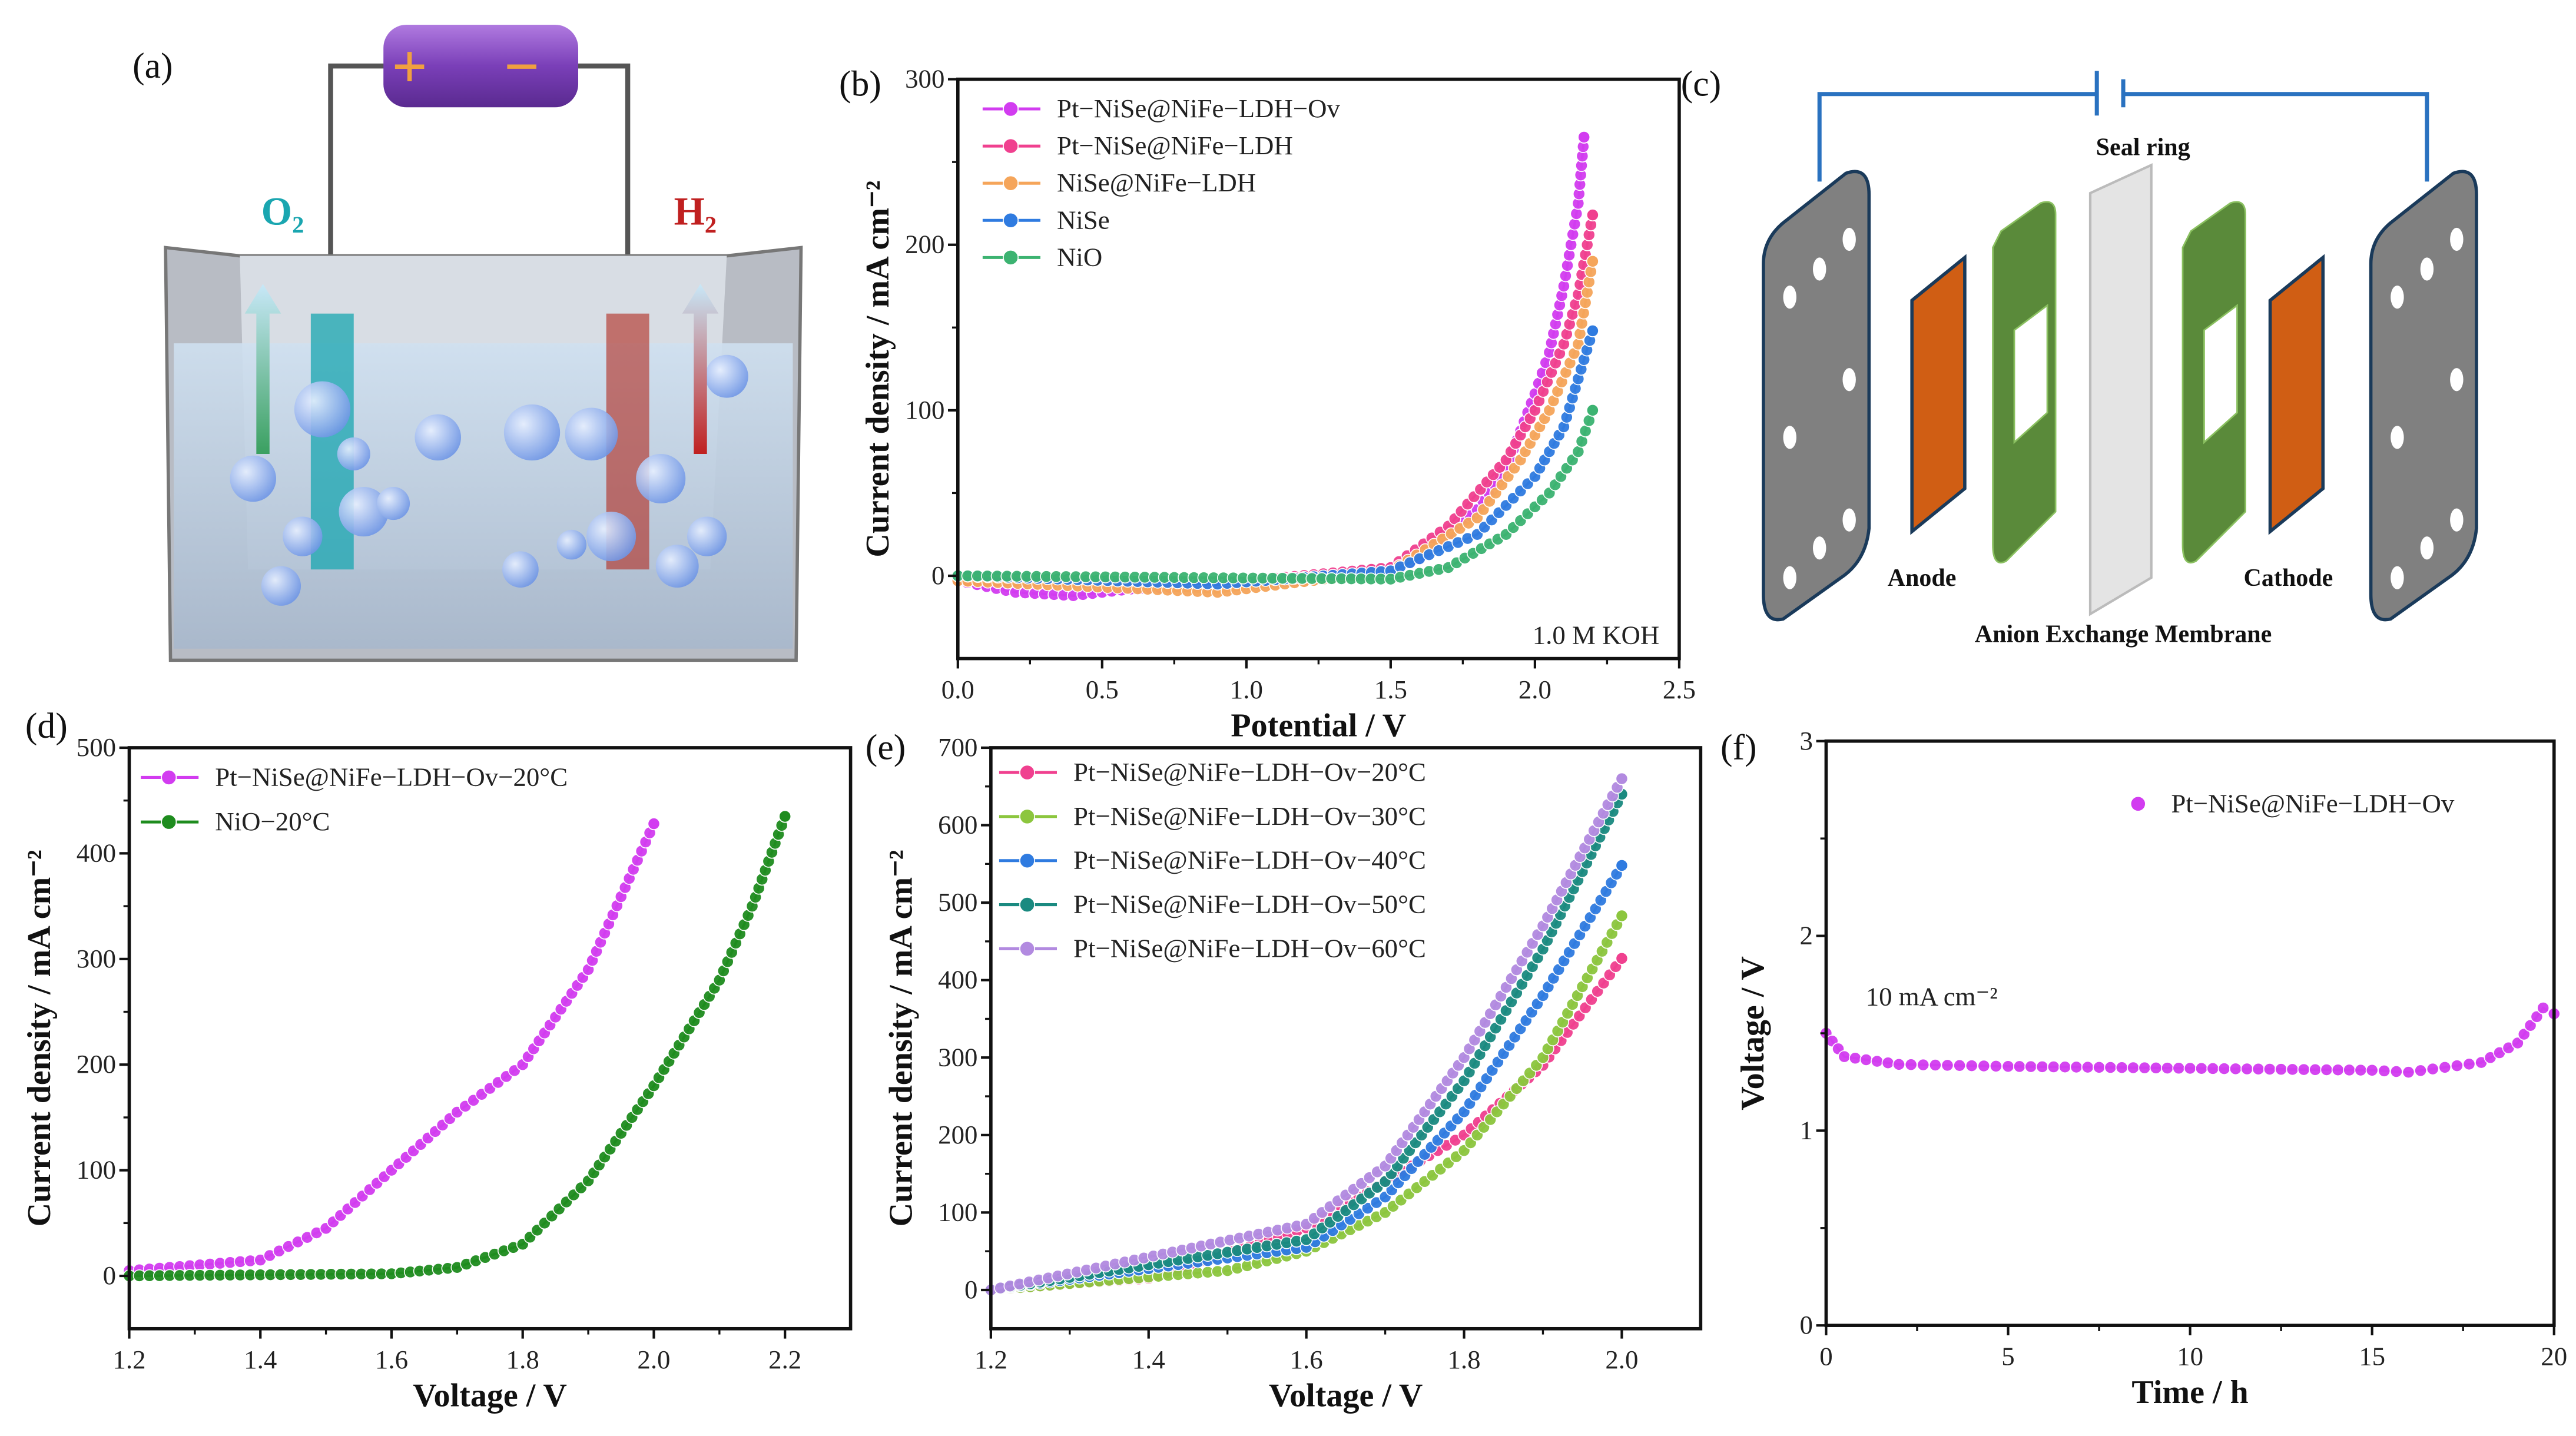  I want to click on y-tick-label: 2, so click(1806, 935).